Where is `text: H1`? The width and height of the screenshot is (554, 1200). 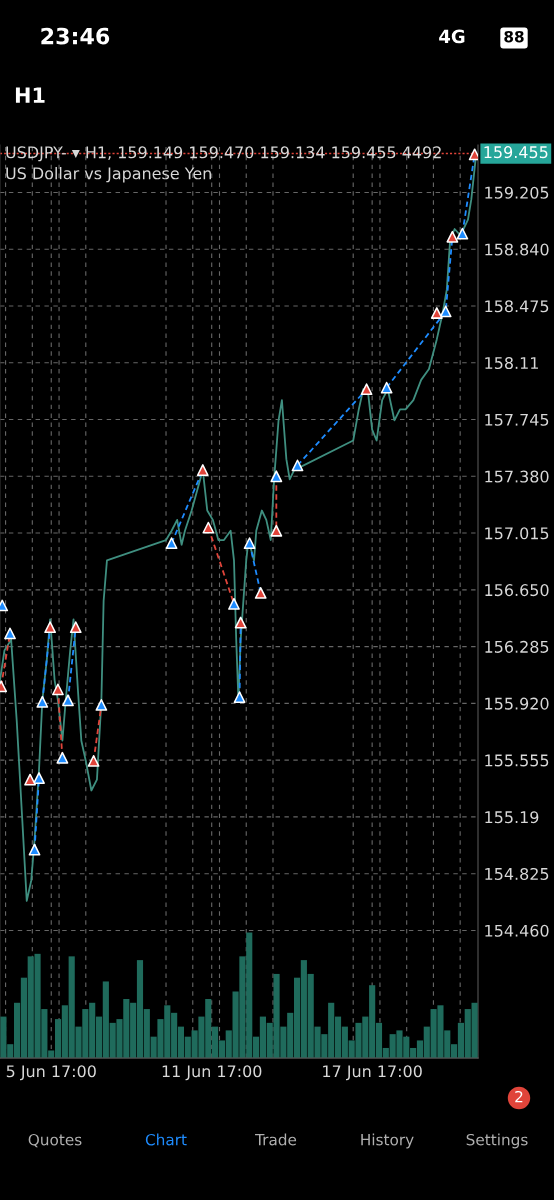 text: H1 is located at coordinates (30, 95).